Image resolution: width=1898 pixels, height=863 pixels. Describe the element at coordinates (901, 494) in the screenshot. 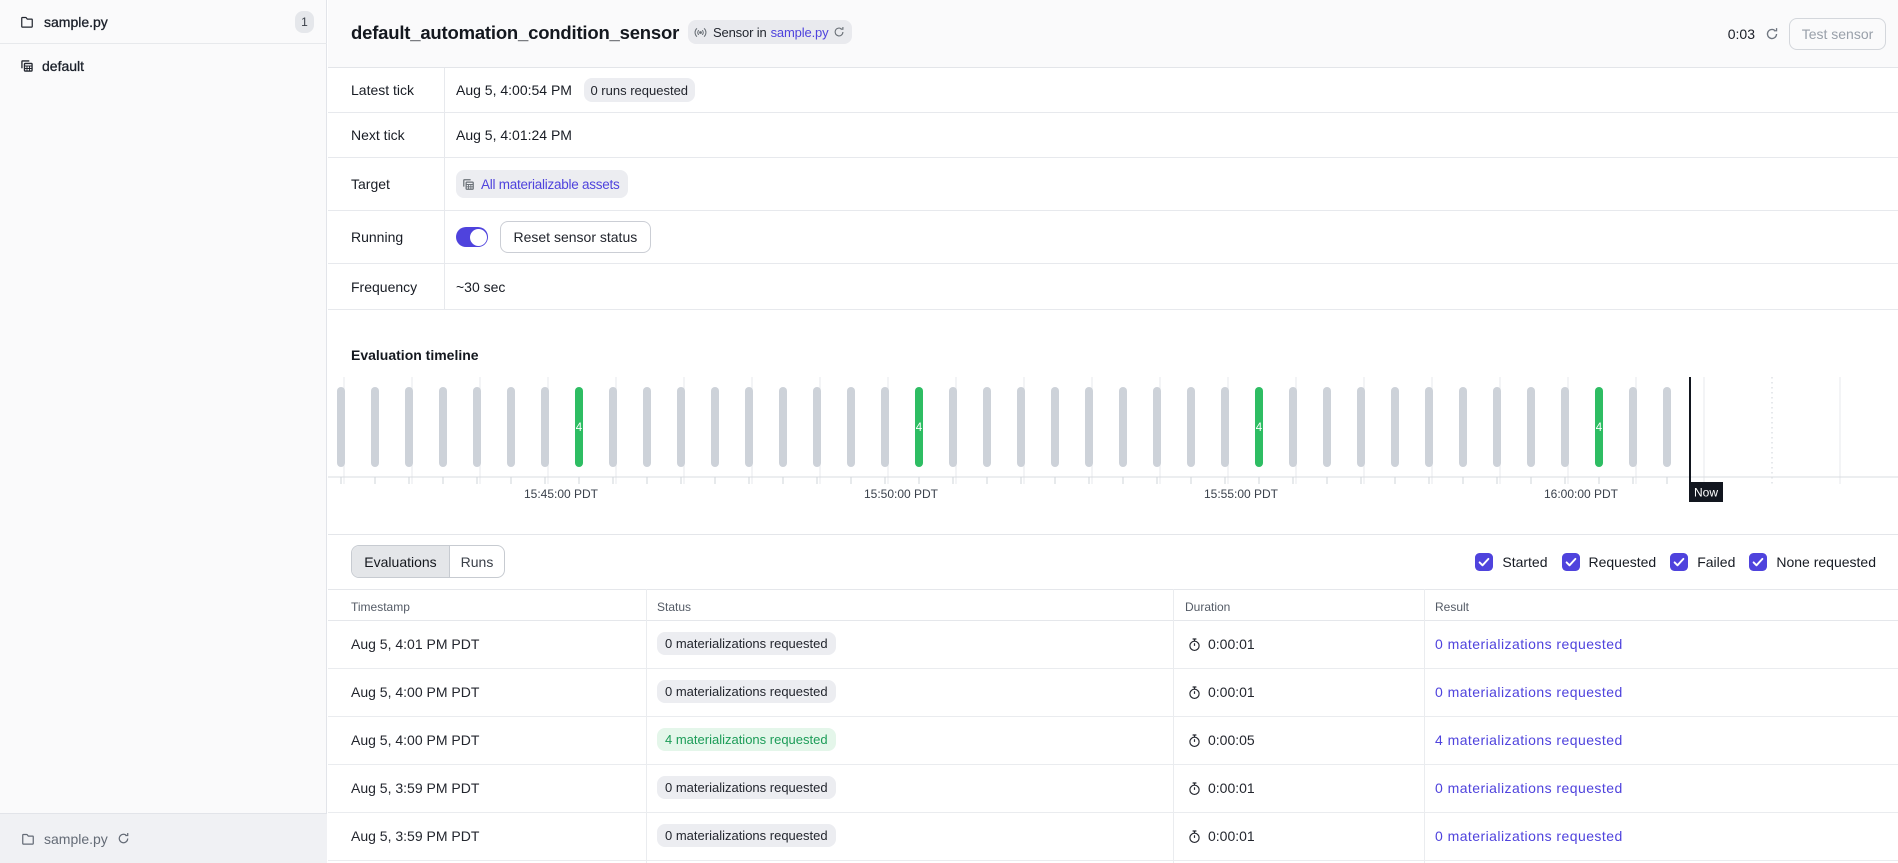

I see `svg-text: 15:50:00 PDT` at that location.